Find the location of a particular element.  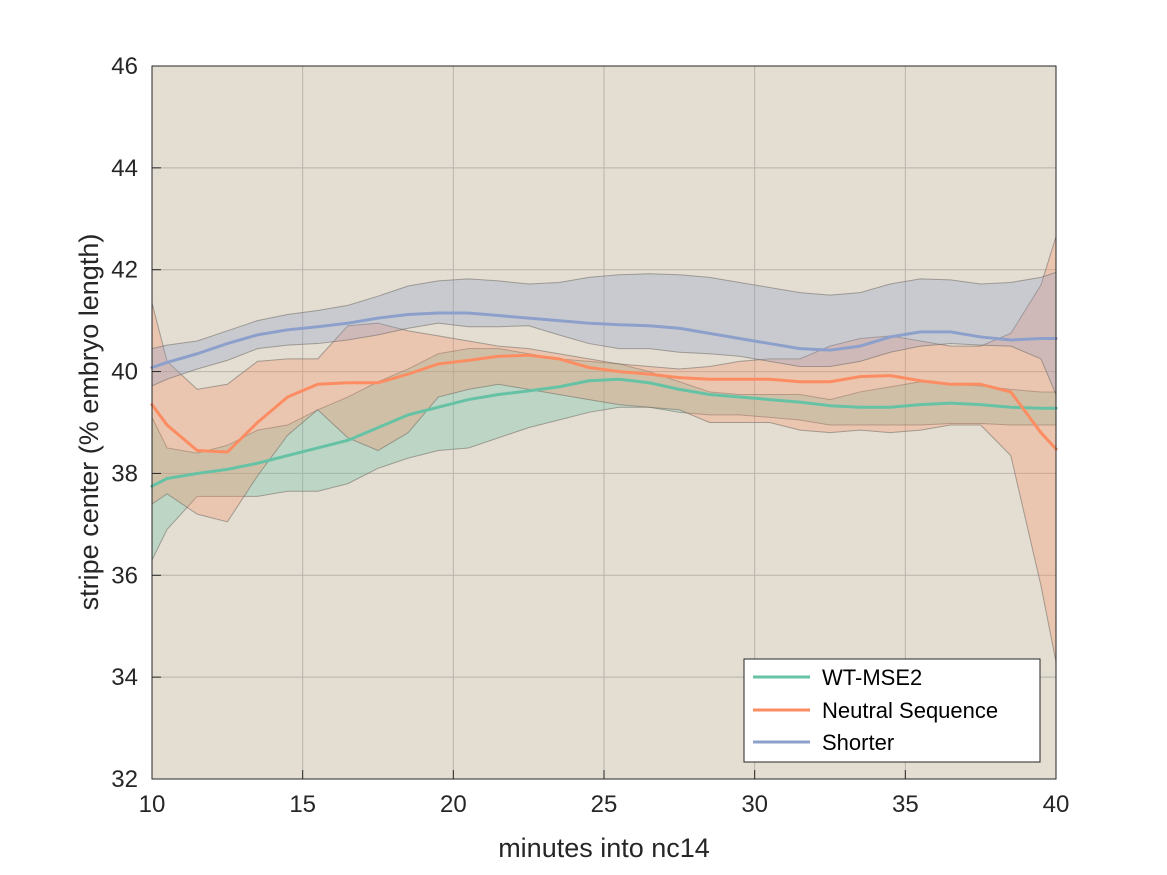

y-tick-label: 46 is located at coordinates (124, 66).